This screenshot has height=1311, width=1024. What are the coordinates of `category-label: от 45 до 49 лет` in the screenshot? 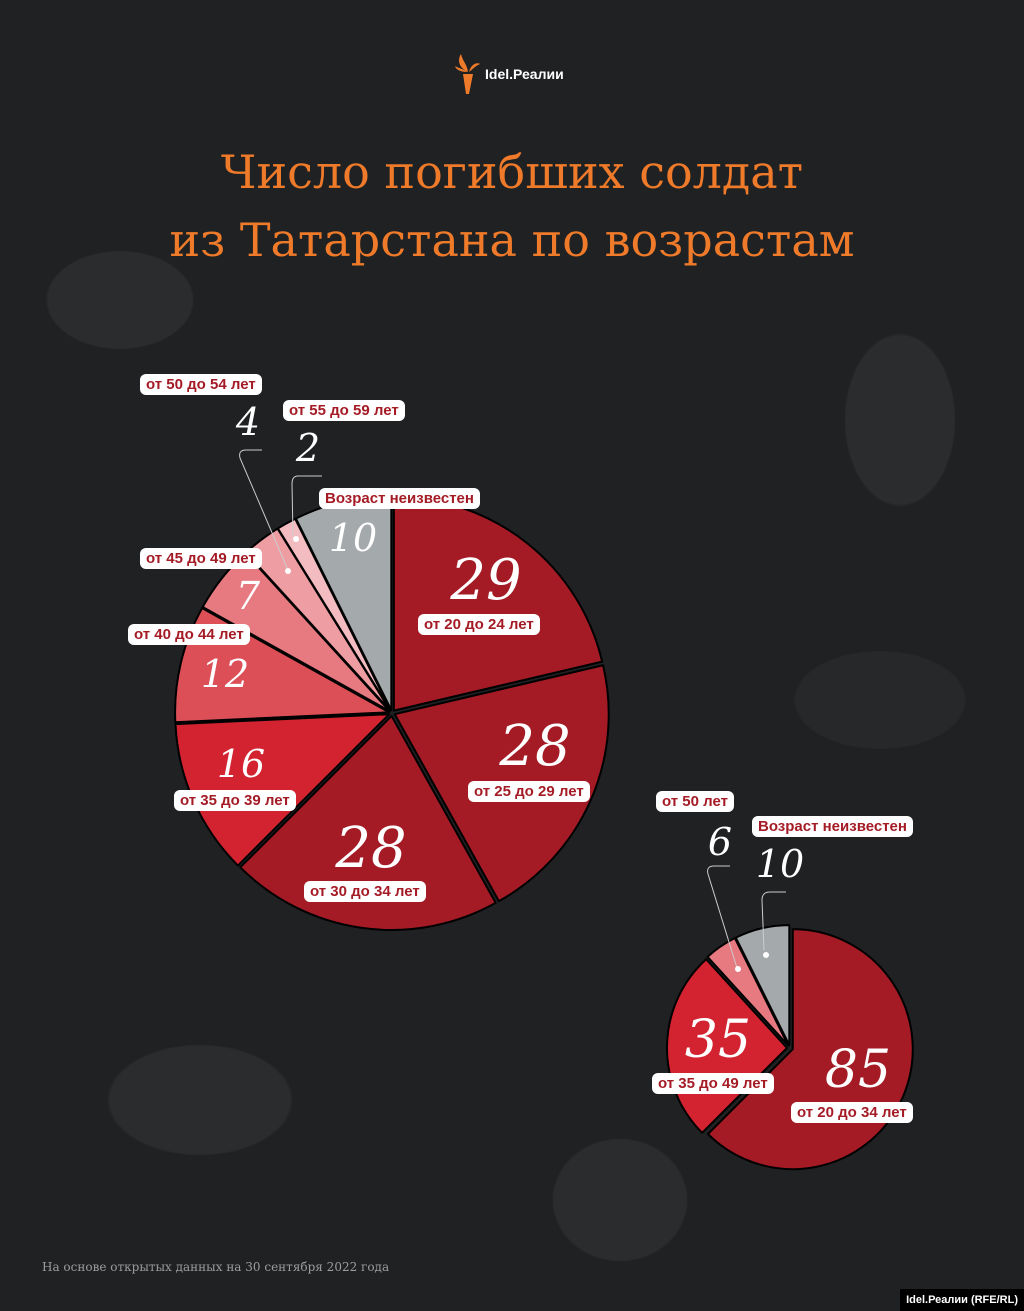 It's located at (201, 558).